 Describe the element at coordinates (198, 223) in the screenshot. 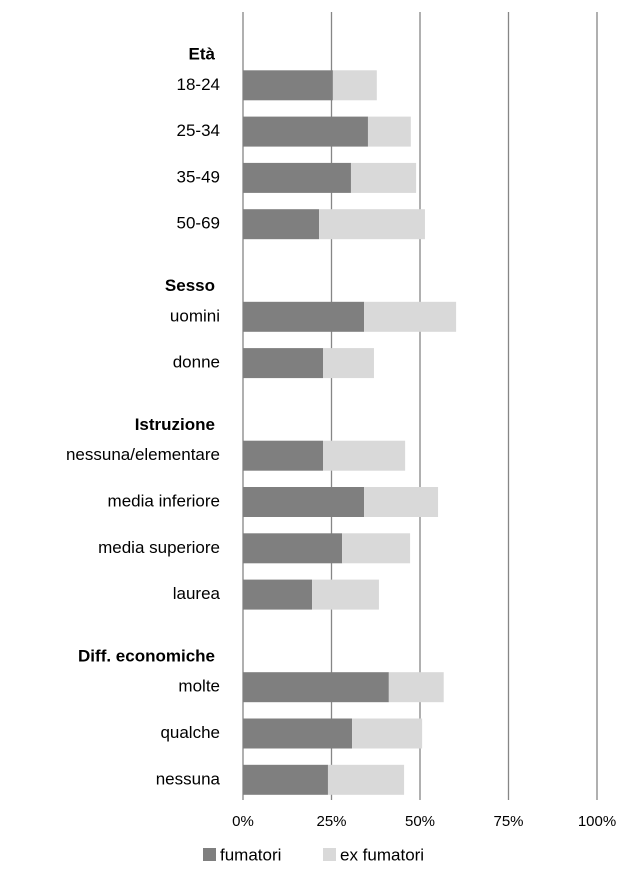

I see `y-tick-label: 50-69` at that location.